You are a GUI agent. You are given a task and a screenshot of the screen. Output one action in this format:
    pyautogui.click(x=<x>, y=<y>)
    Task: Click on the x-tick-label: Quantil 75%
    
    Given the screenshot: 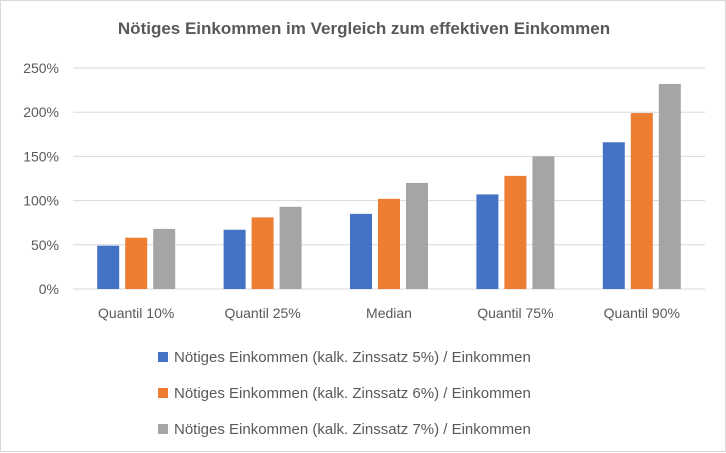 What is the action you would take?
    pyautogui.click(x=515, y=313)
    